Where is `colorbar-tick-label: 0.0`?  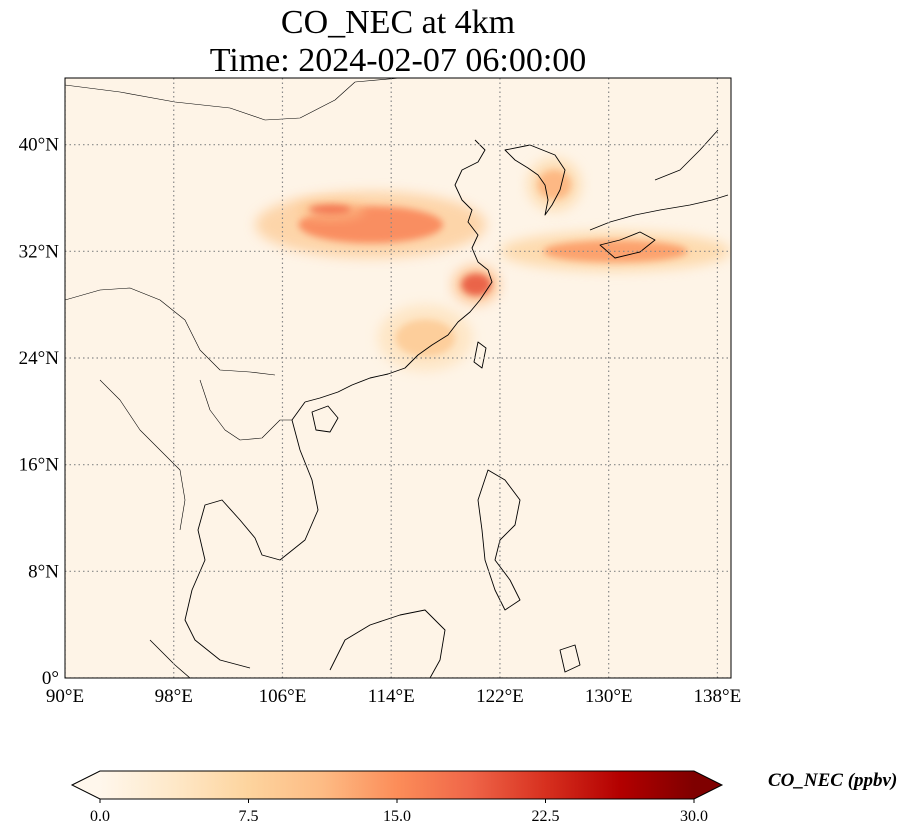
colorbar-tick-label: 0.0 is located at coordinates (100, 816).